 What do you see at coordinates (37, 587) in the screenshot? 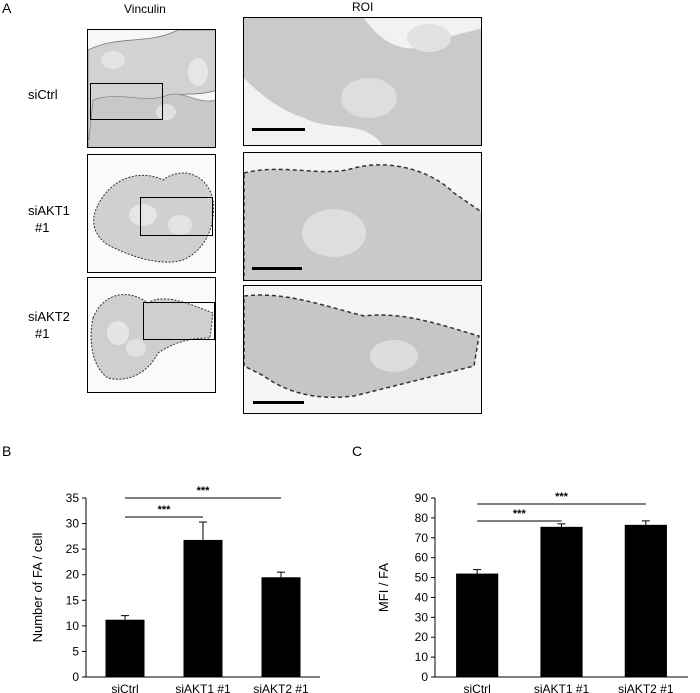
I see `chart-b-y-axis-label: Number of FA / cell` at bounding box center [37, 587].